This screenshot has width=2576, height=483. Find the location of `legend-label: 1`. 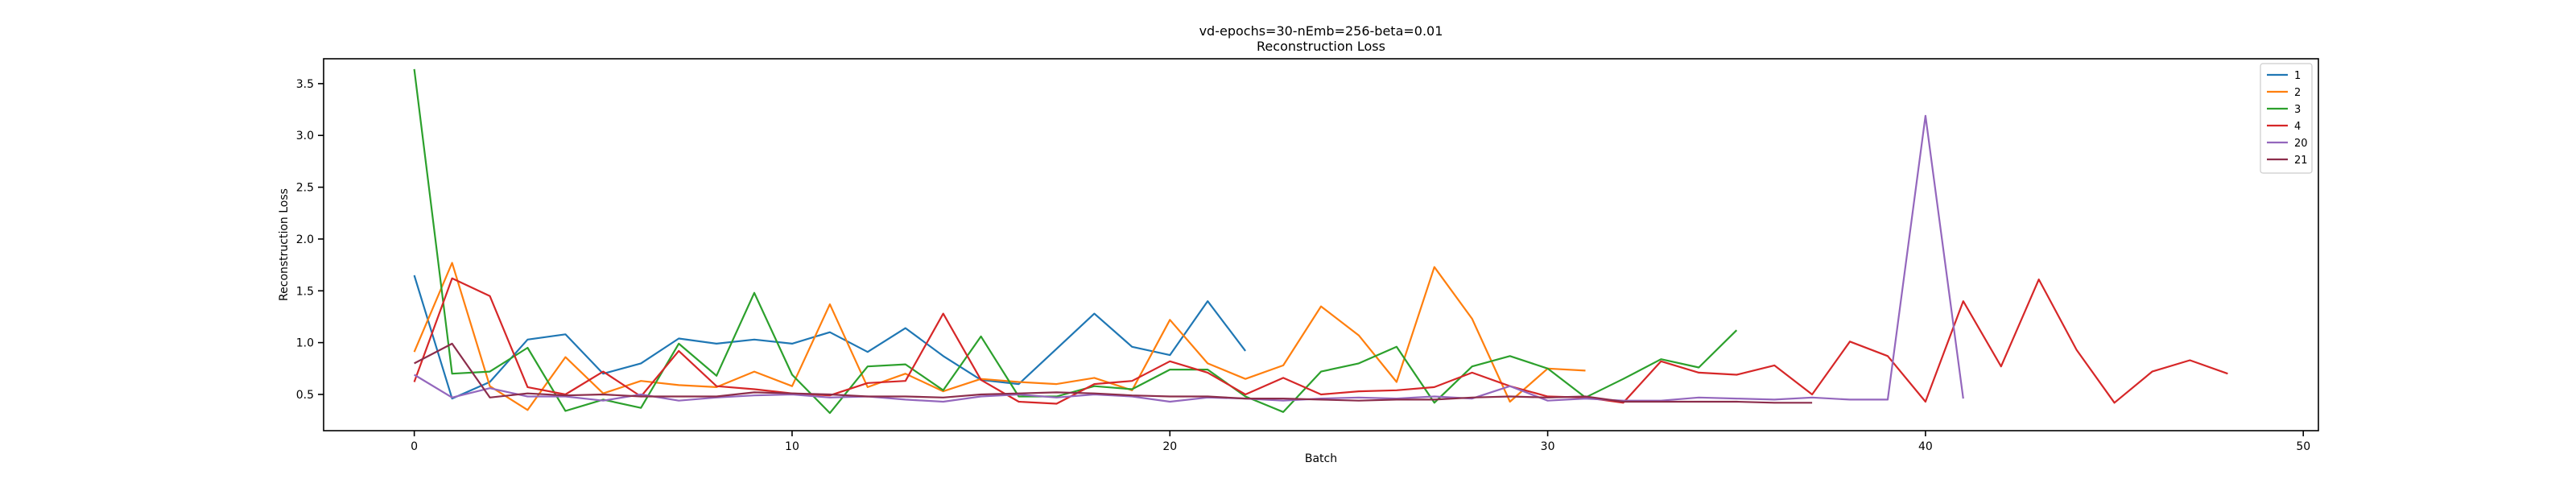

legend-label: 1 is located at coordinates (2297, 76).